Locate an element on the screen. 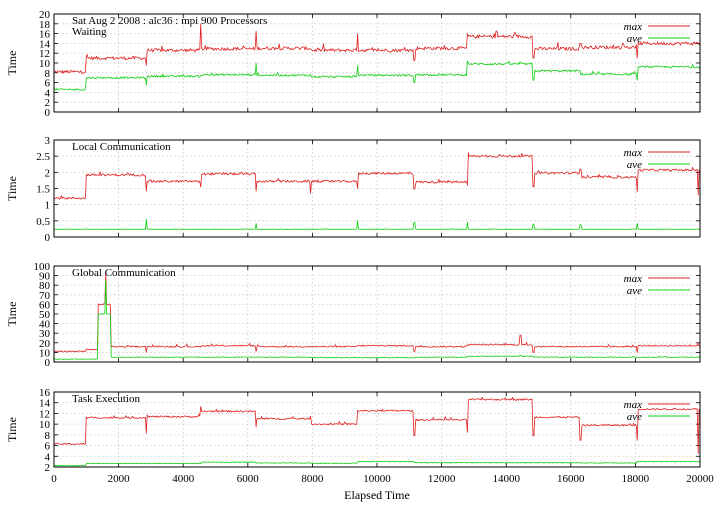  y-tick-label: 1.5 is located at coordinates (43, 190).